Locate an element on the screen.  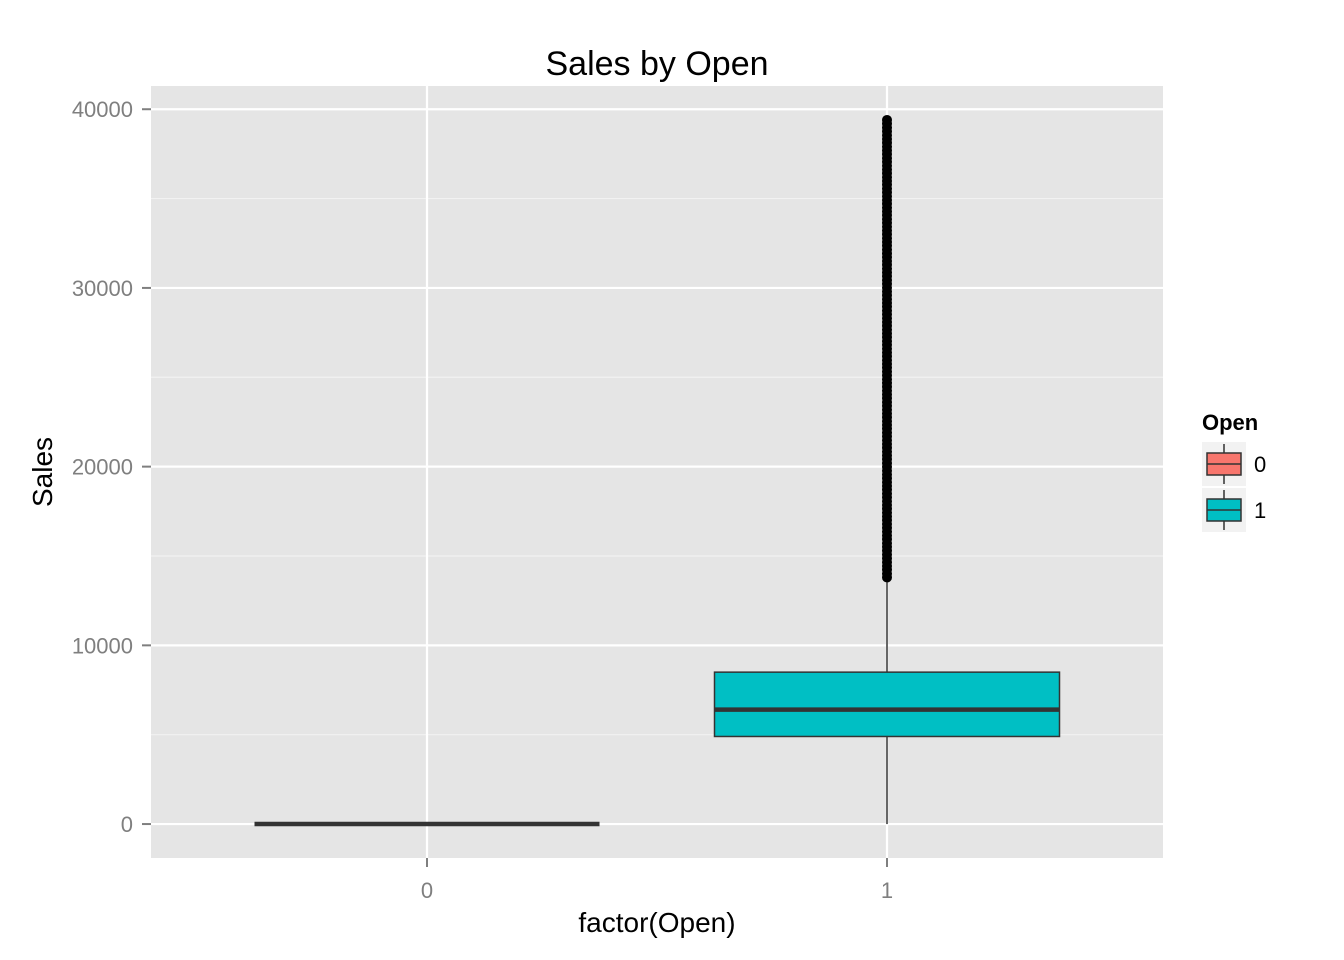
legend-label: 1 is located at coordinates (1260, 510).